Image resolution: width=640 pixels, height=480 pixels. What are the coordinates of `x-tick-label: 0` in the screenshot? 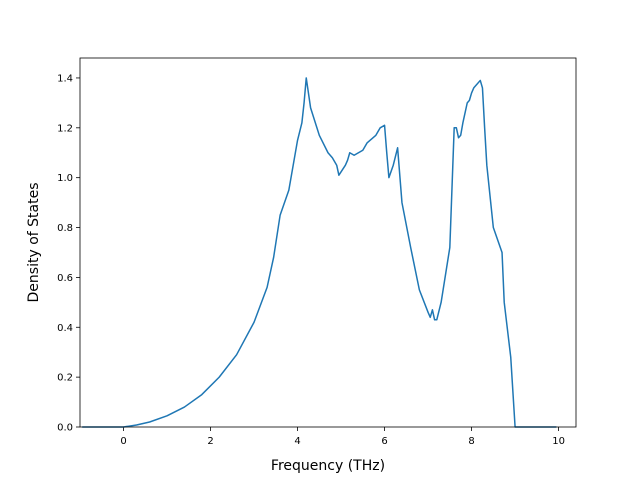 It's located at (123, 441).